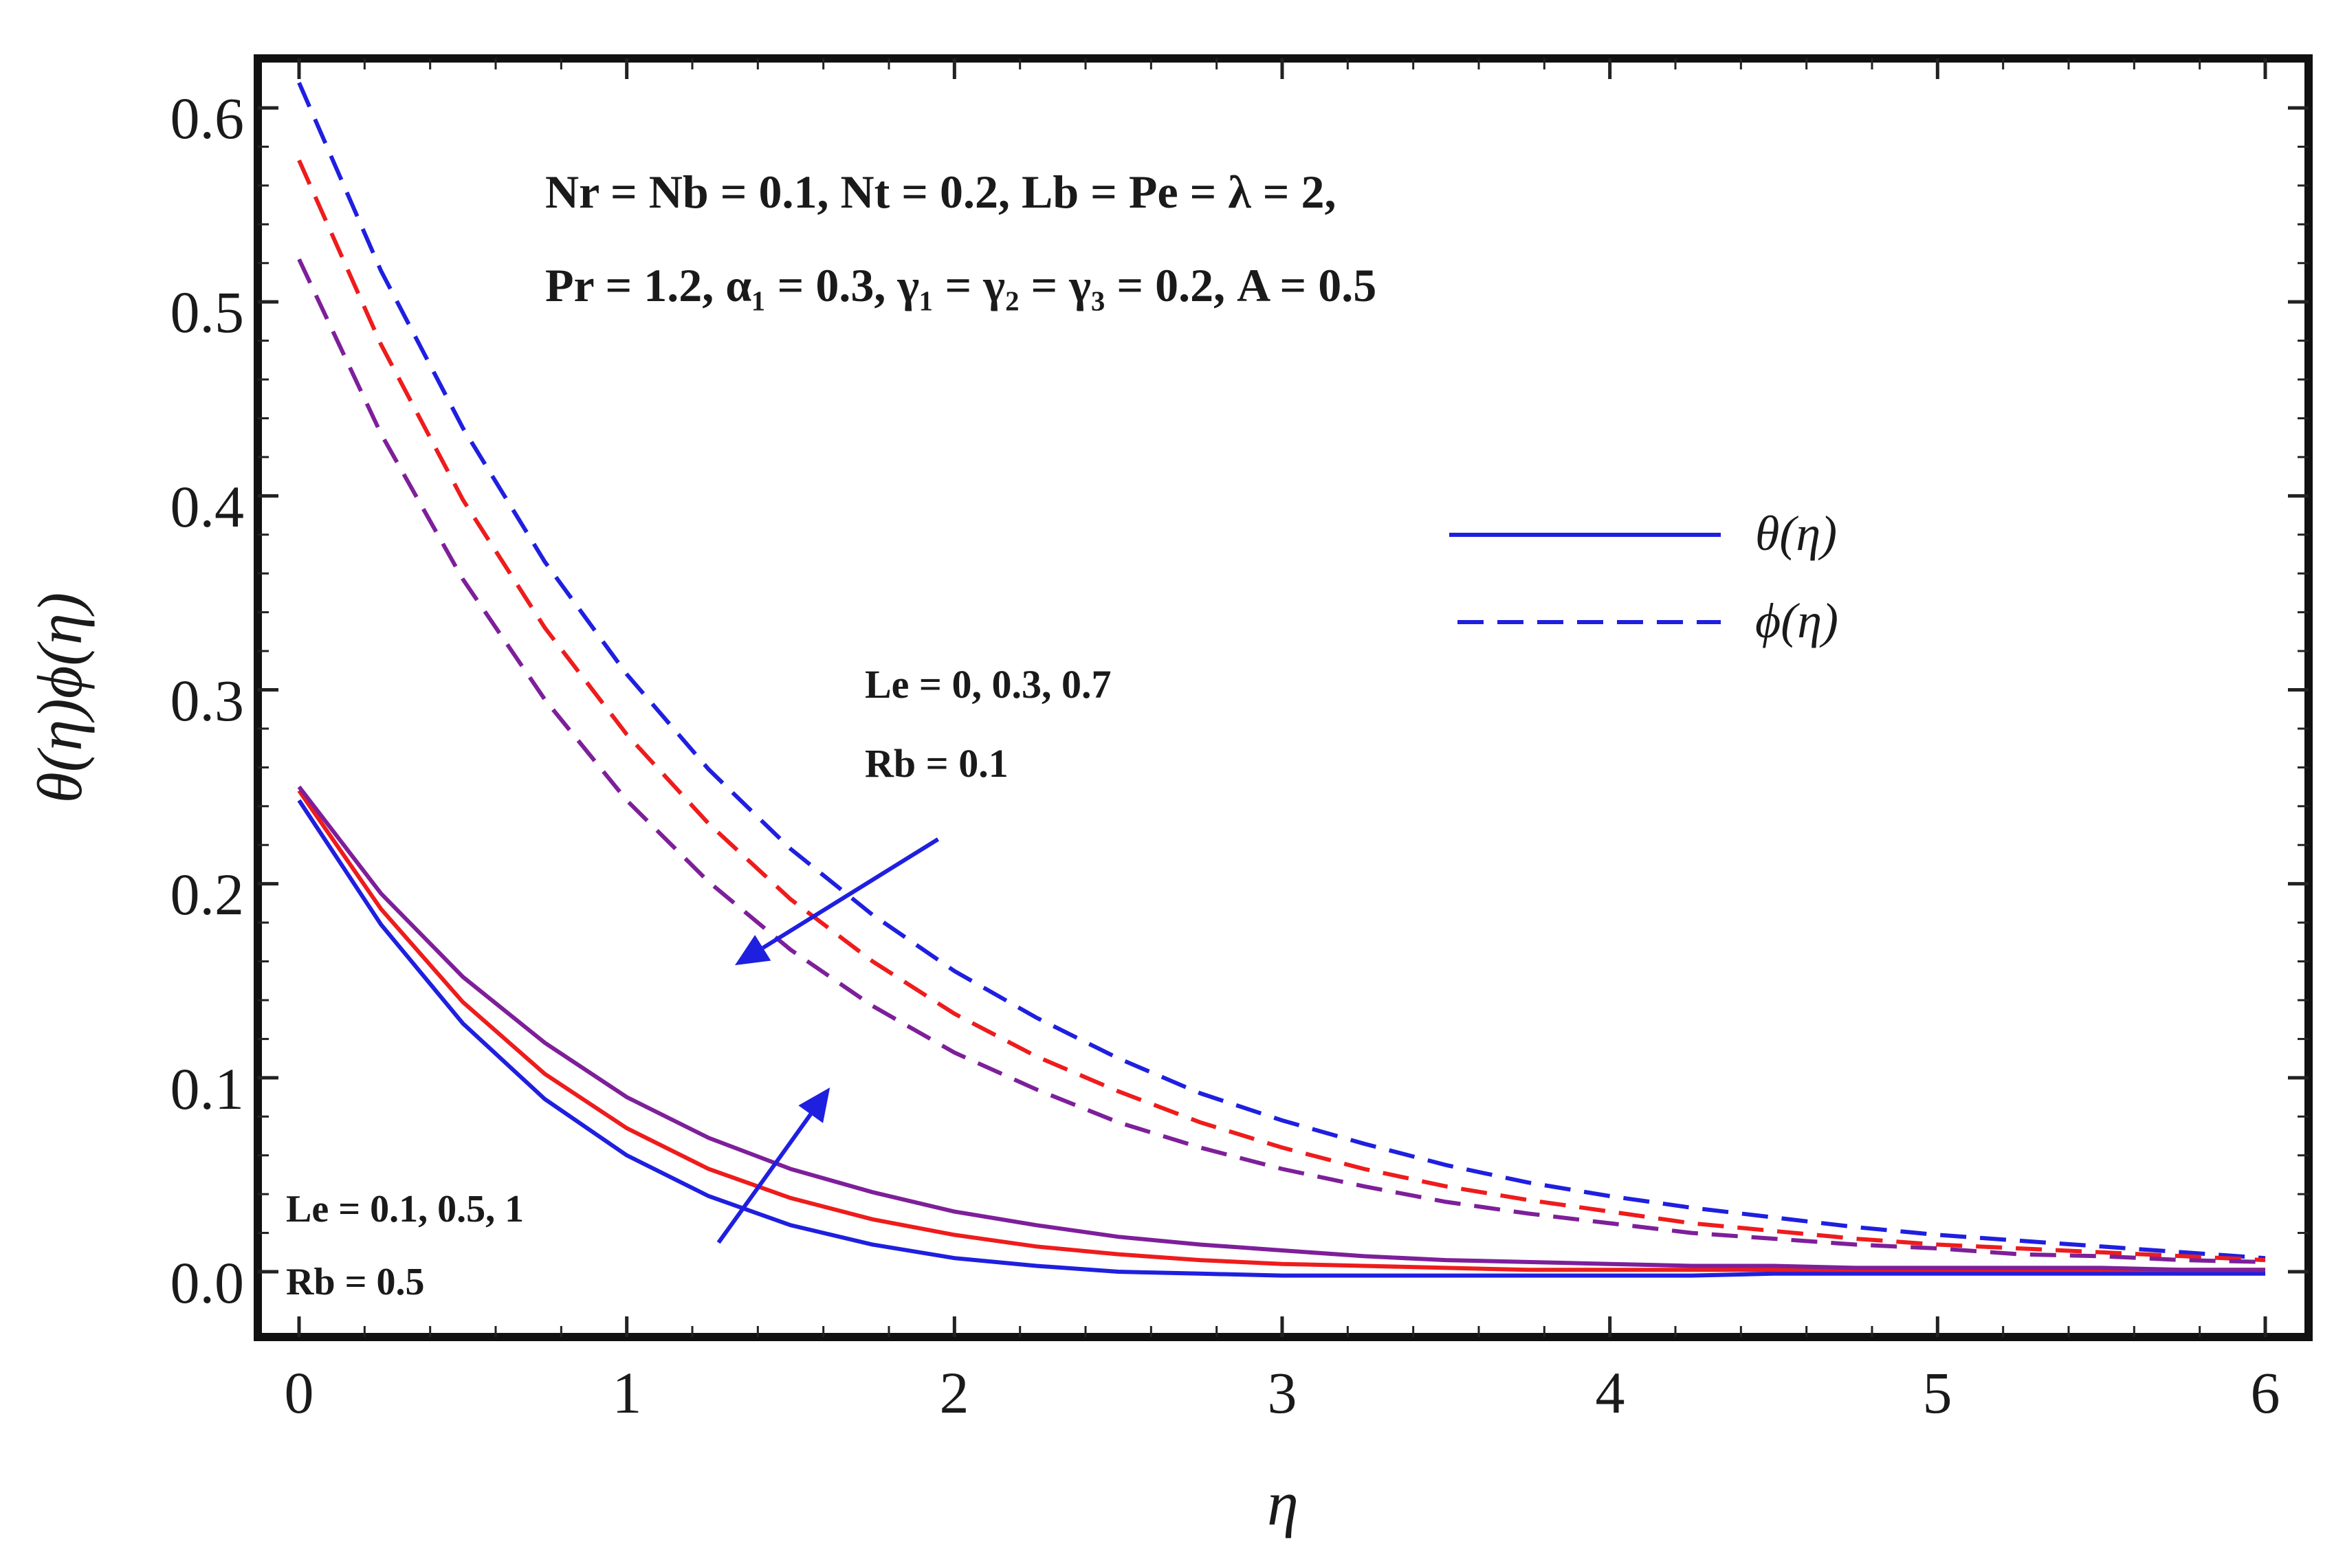 The height and width of the screenshot is (1568, 2345). I want to click on phi-trend-arrow-head, so click(752, 951).